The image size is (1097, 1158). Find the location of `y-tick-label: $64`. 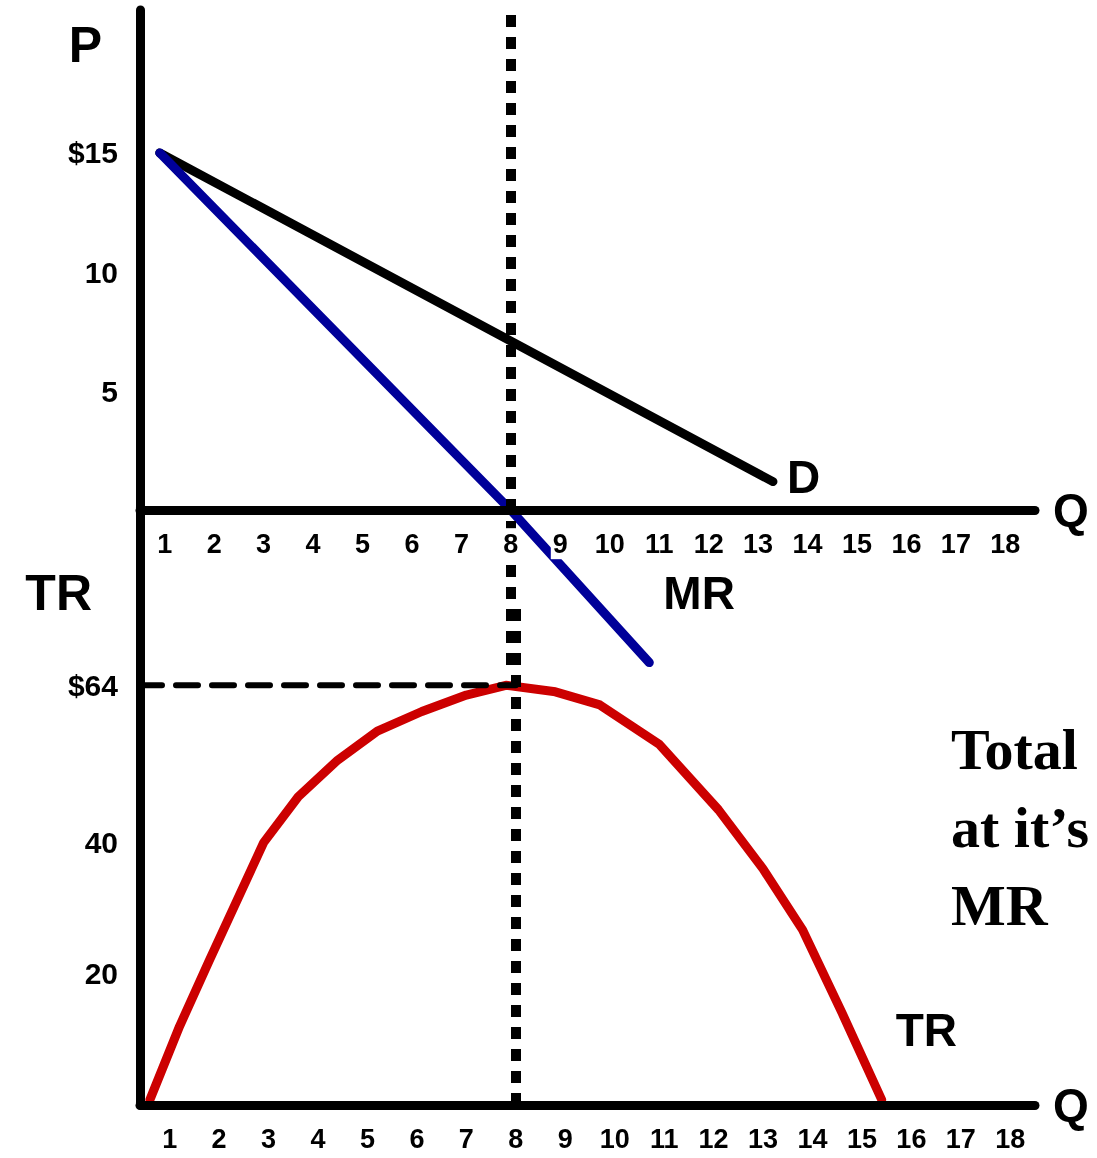

y-tick-label: $64 is located at coordinates (93, 685).